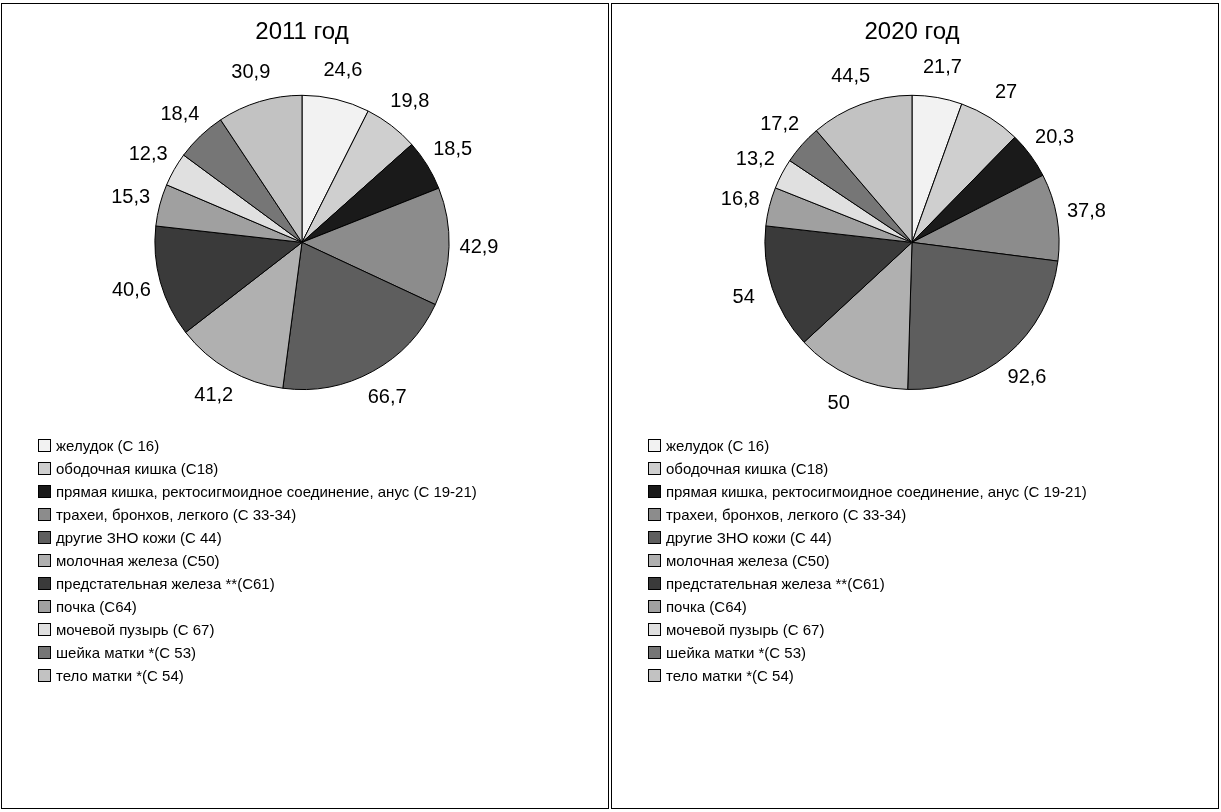 This screenshot has height=812, width=1221. Describe the element at coordinates (131, 288) in the screenshot. I see `data-label: 40,6` at that location.